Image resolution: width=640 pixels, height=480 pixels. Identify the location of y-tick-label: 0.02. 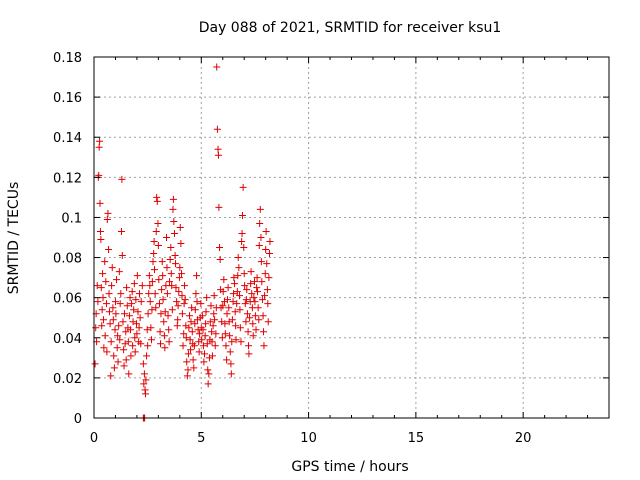
(67, 379).